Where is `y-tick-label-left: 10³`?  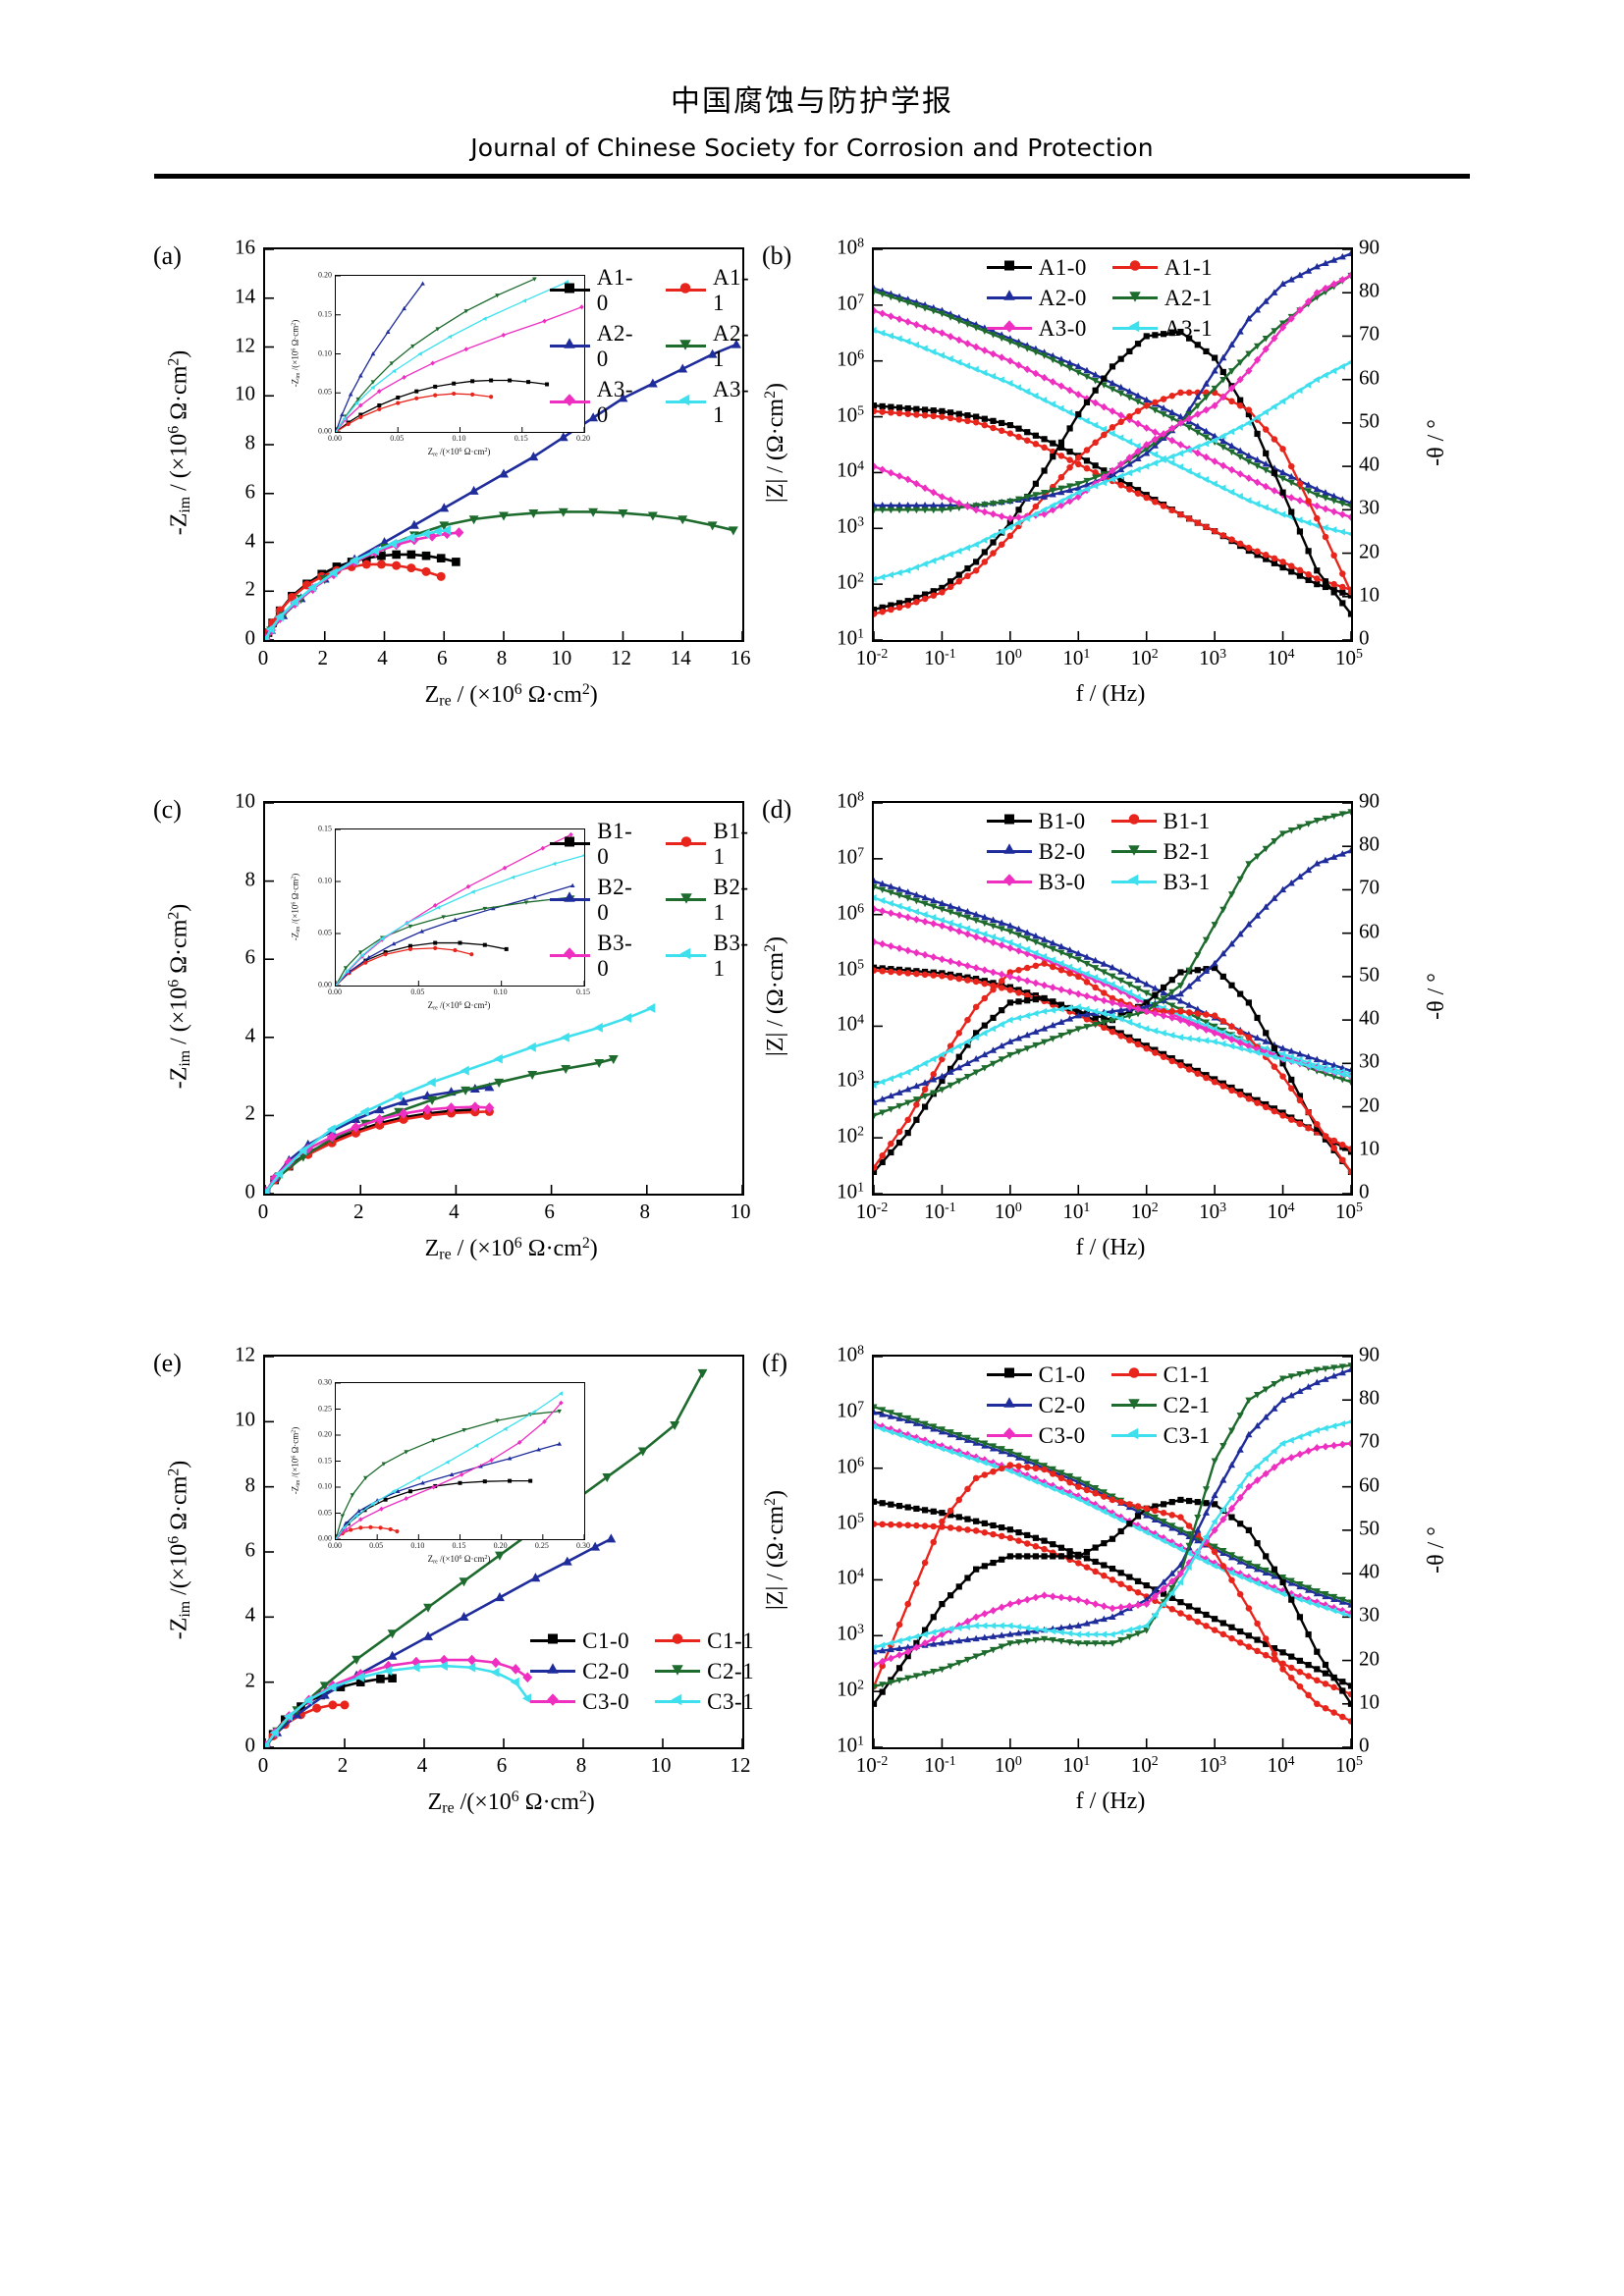
y-tick-label-left: 10³ is located at coordinates (850, 1633).